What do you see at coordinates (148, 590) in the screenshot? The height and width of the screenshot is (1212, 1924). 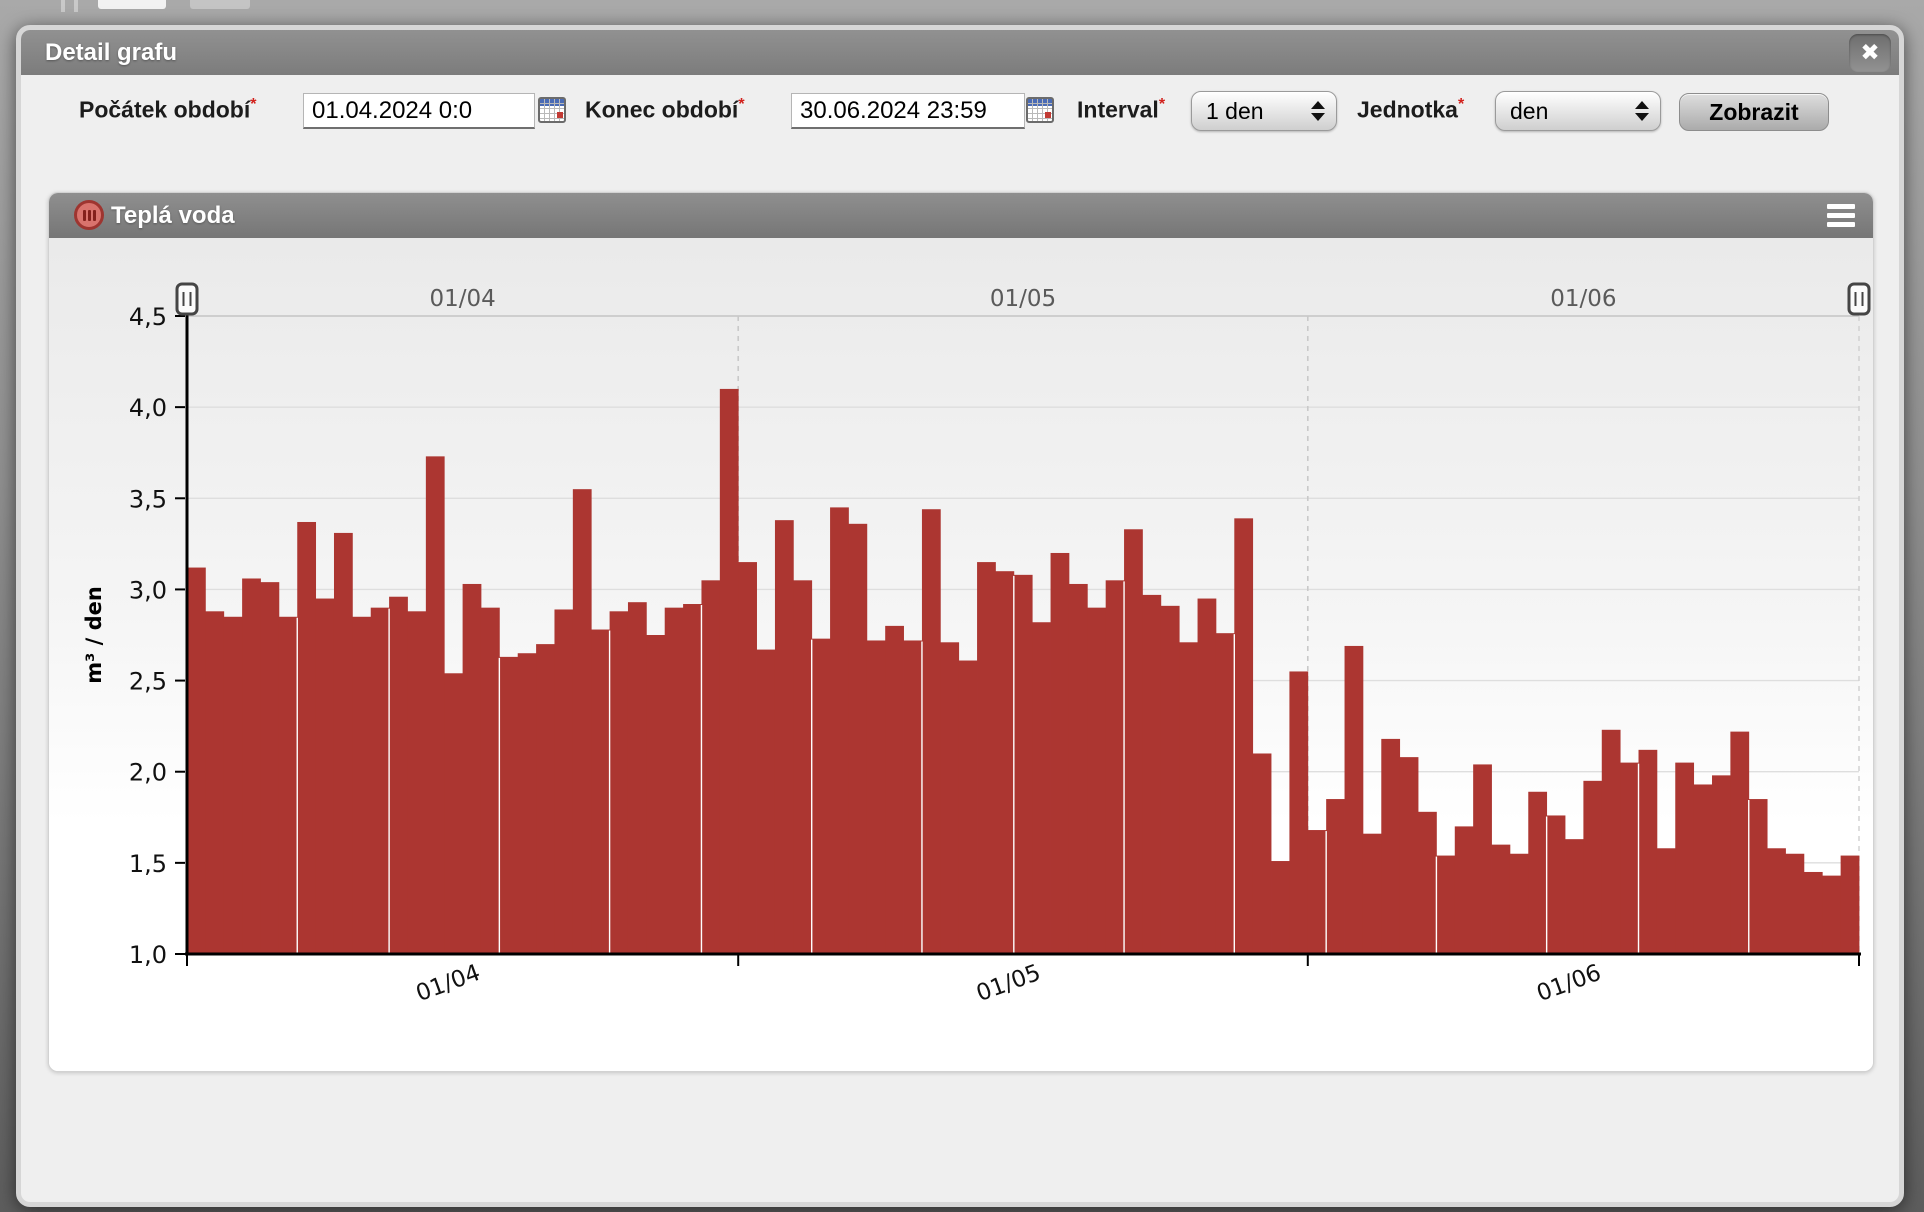 I see `svg-text: 3,0` at bounding box center [148, 590].